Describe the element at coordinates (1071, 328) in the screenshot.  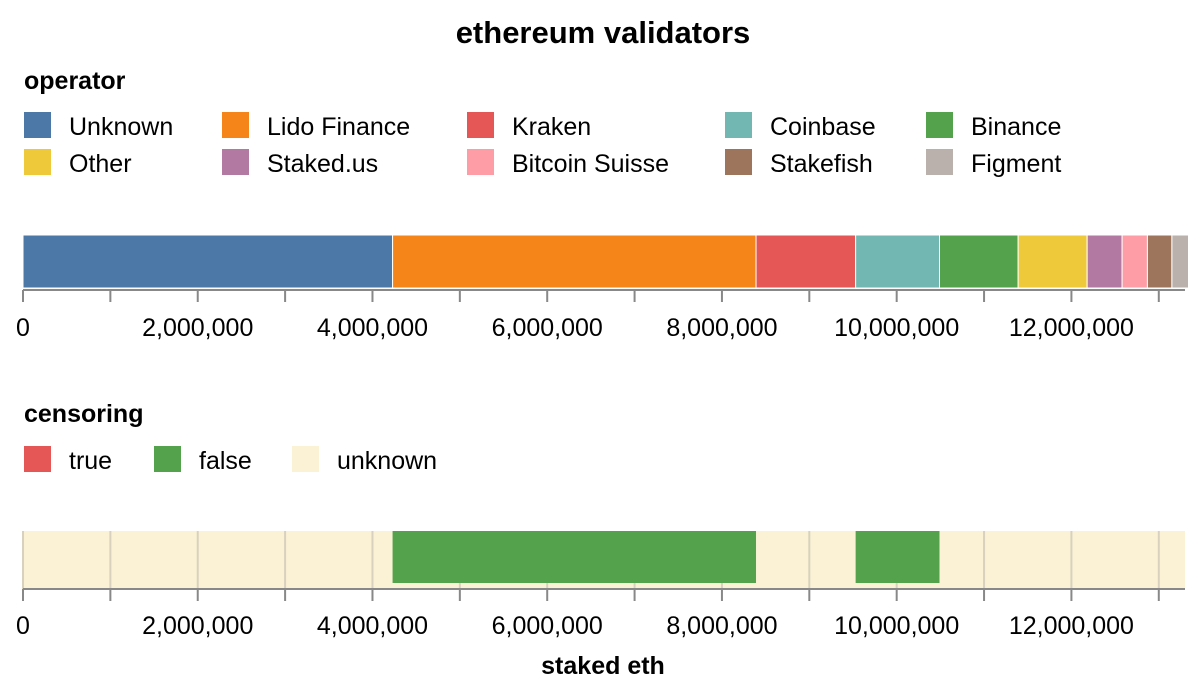
I see `operator-tick-label: 12,000,000` at that location.